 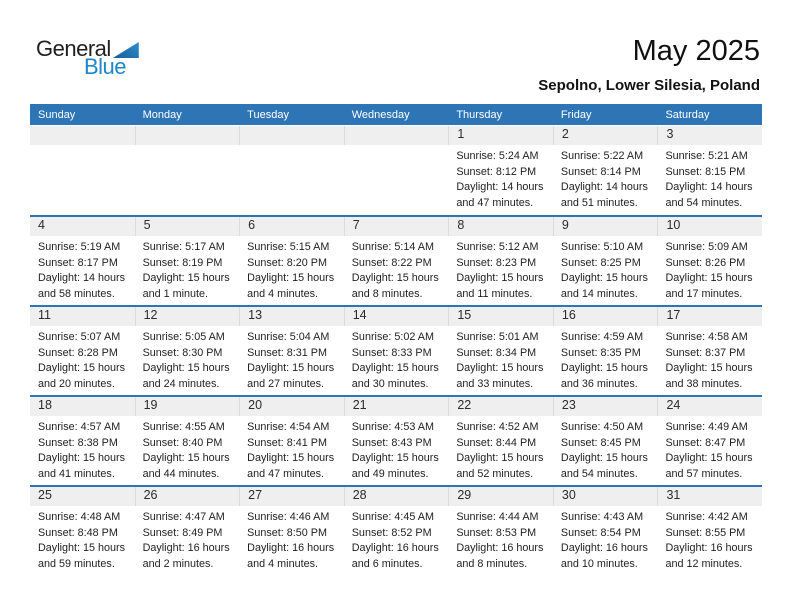 I want to click on detail-line: Sunrise: 4:59 AM, so click(x=602, y=337).